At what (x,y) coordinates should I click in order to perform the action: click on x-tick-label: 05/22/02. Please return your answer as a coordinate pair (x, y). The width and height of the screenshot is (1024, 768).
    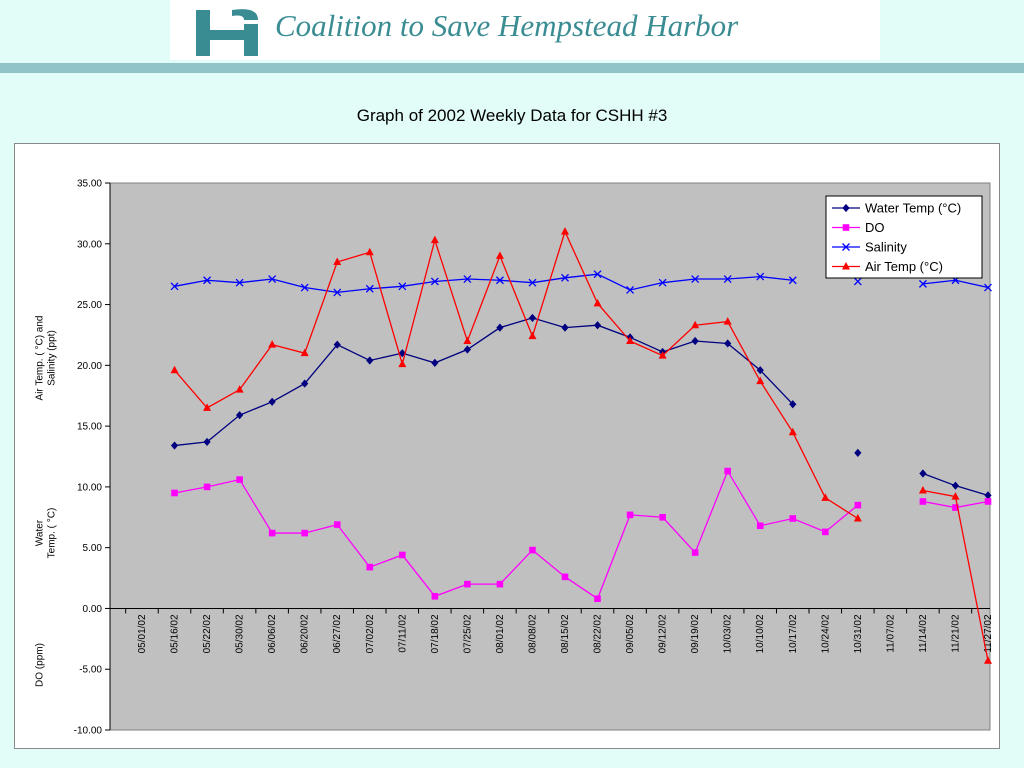
    Looking at the image, I should click on (207, 633).